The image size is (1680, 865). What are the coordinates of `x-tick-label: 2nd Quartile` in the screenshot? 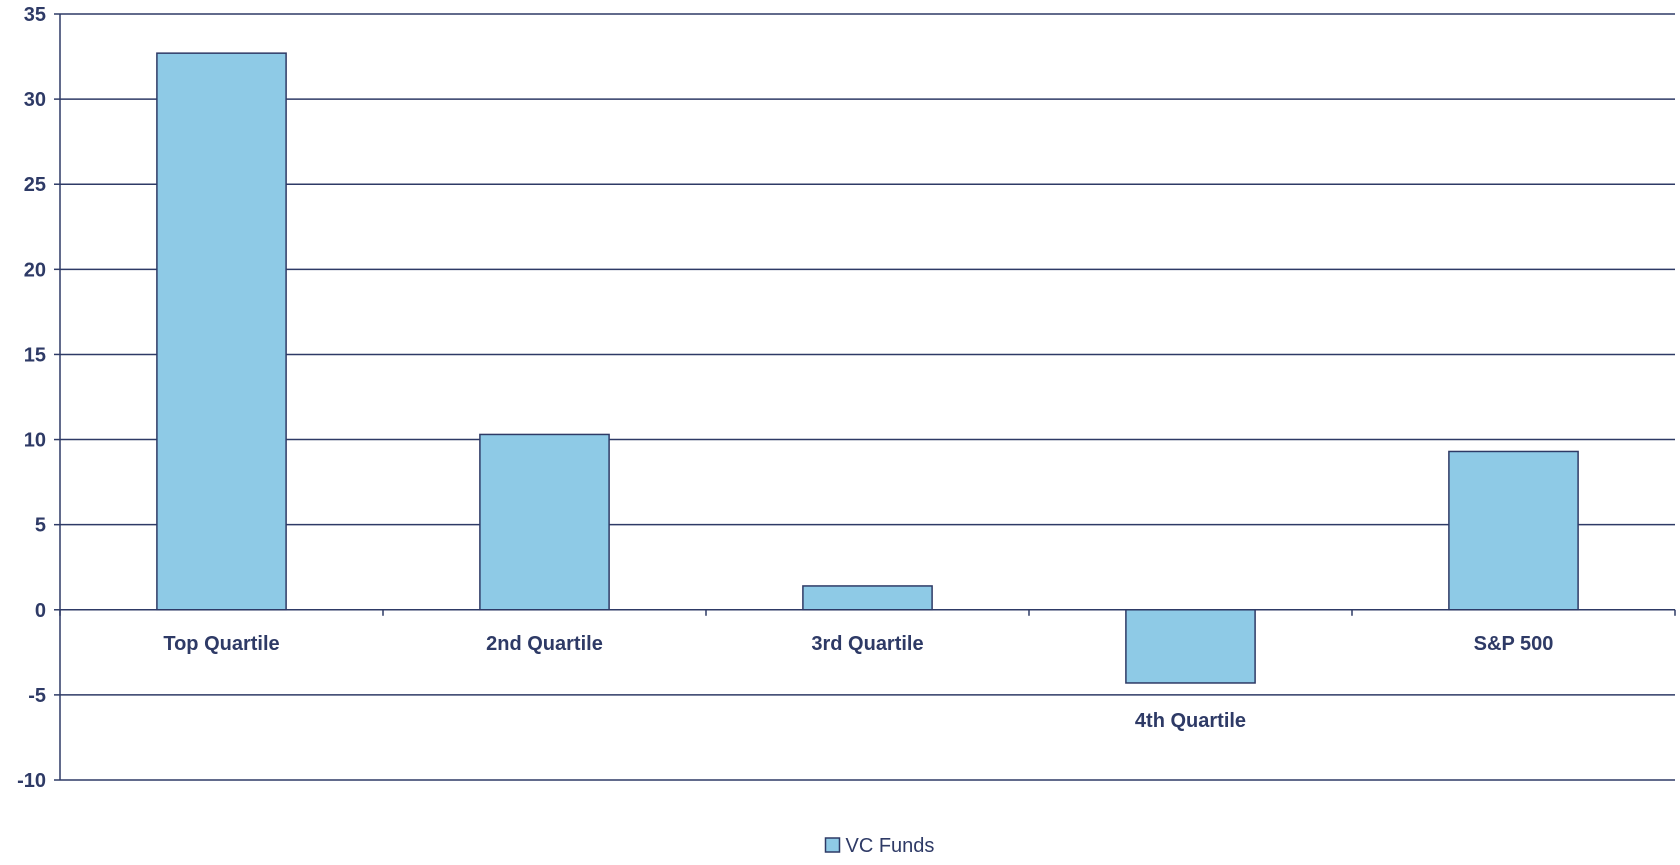 It's located at (544, 644).